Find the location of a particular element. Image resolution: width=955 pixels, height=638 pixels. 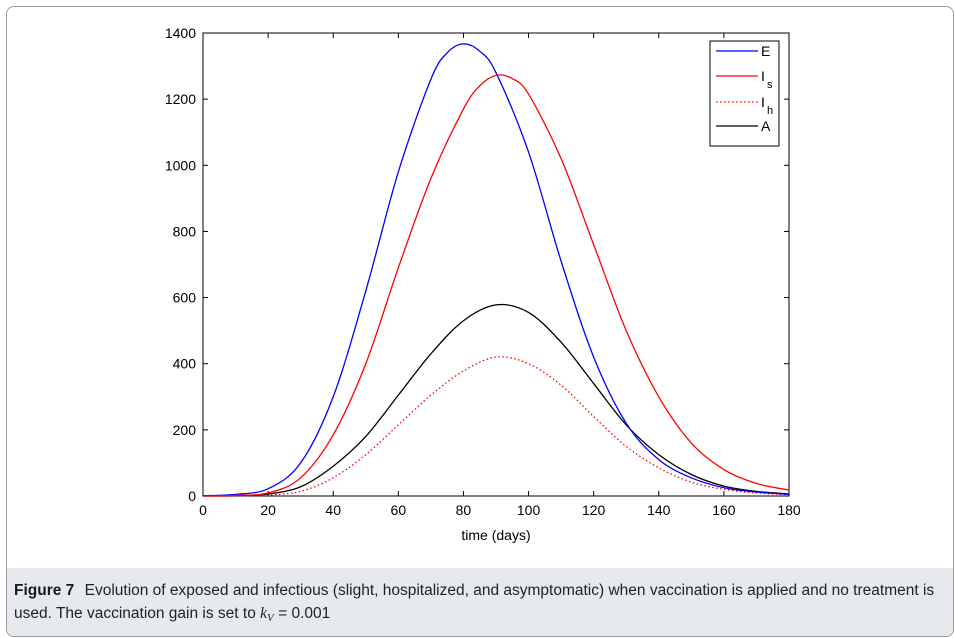

legend-label: A is located at coordinates (766, 126).